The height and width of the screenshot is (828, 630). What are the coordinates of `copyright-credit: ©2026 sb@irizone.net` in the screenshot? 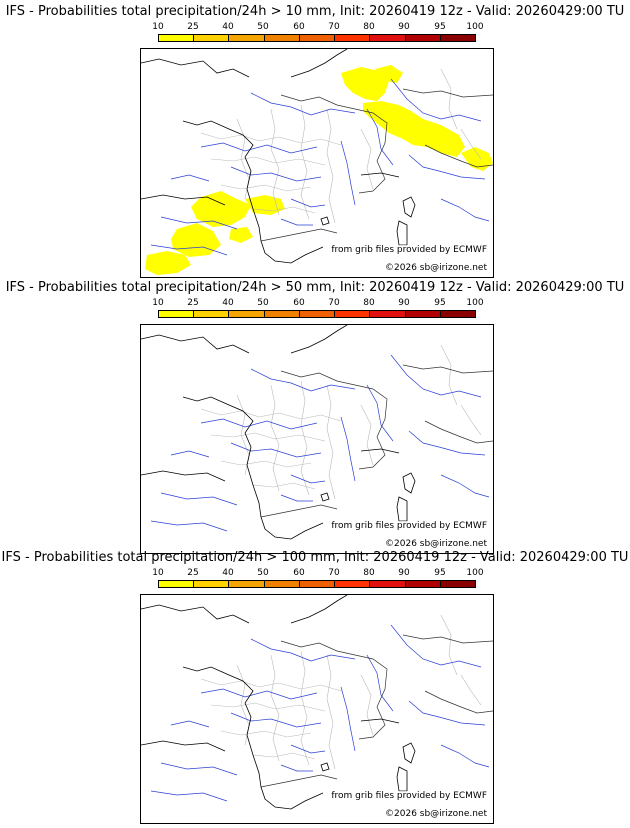 It's located at (436, 268).